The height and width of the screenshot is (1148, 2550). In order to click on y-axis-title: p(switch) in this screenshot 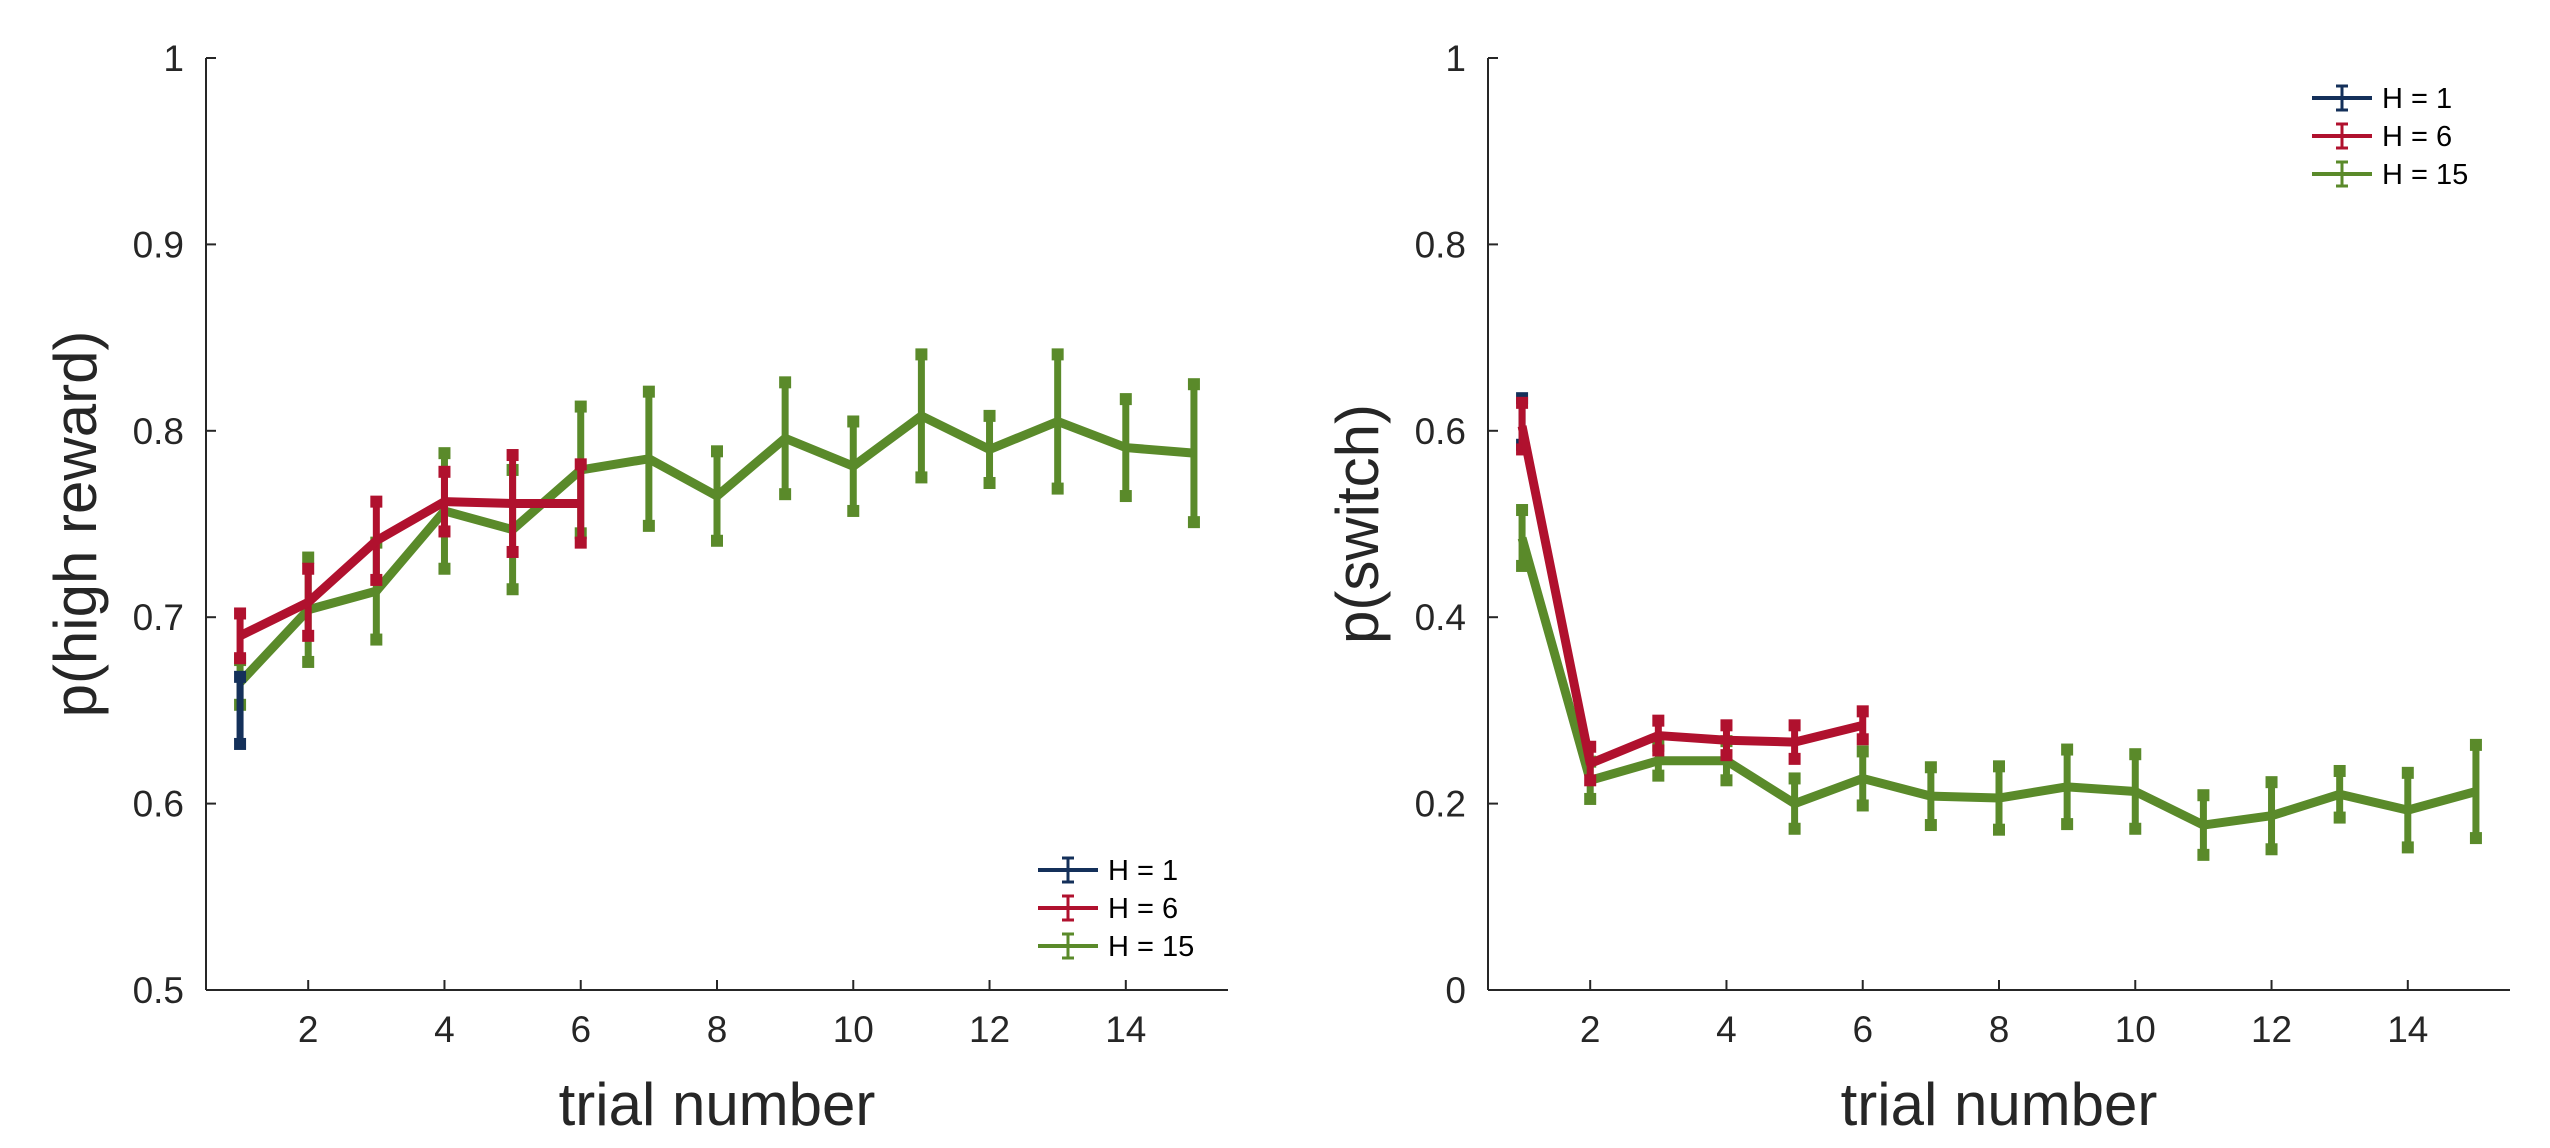, I will do `click(1357, 524)`.